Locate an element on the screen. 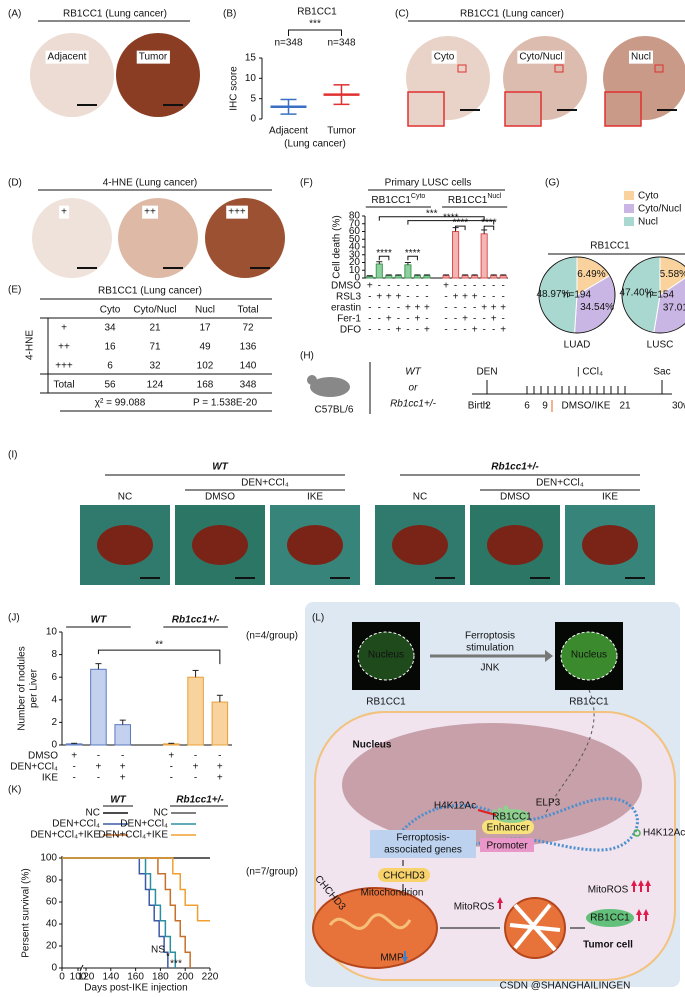 Image resolution: width=685 pixels, height=997 pixels. y-tick-label: 10 is located at coordinates (52, 632).